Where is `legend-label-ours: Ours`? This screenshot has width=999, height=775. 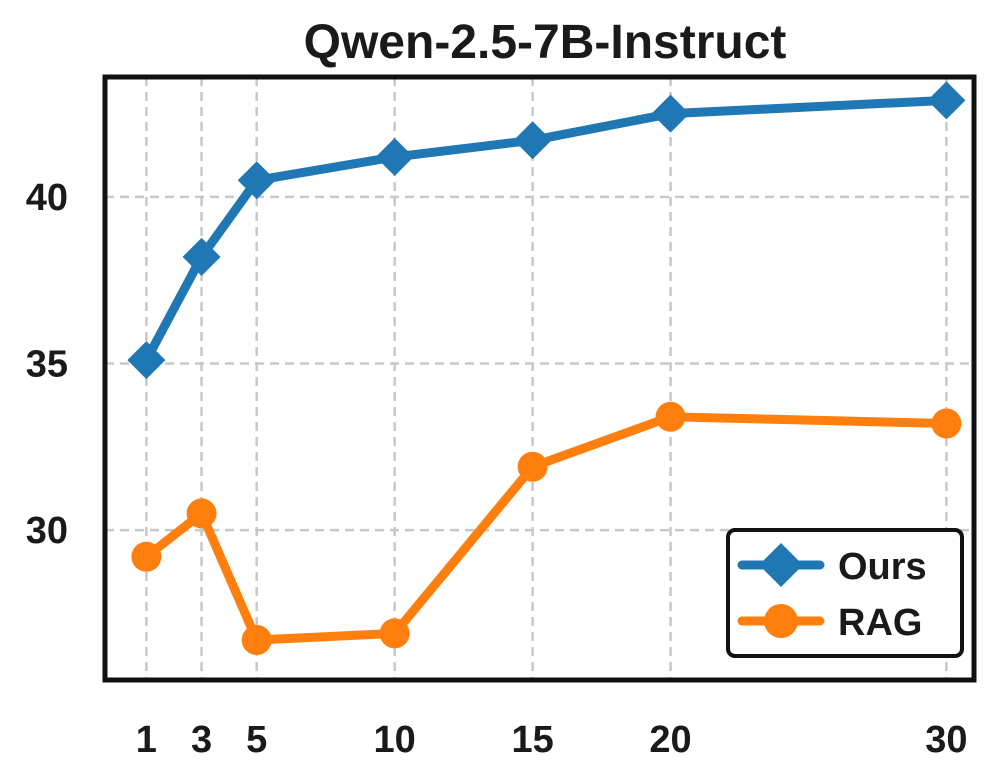 legend-label-ours: Ours is located at coordinates (882, 567).